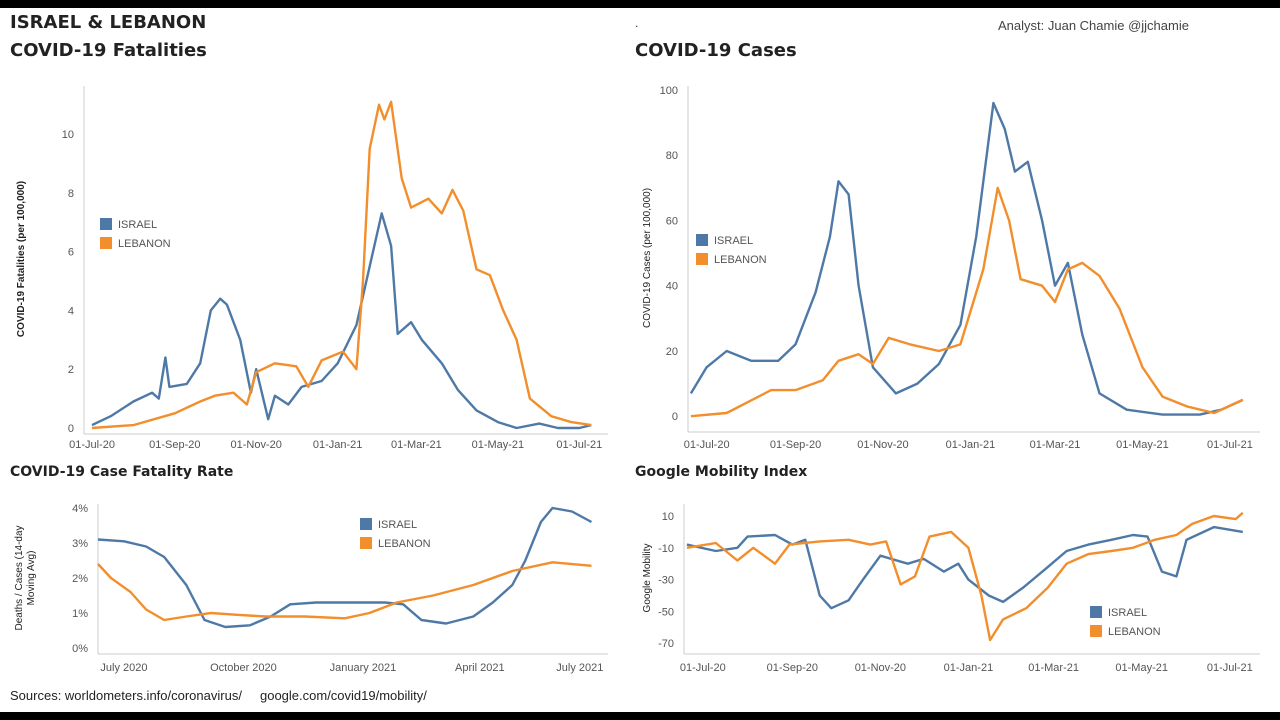  Describe the element at coordinates (672, 156) in the screenshot. I see `cases-y-tick-4: 80` at that location.